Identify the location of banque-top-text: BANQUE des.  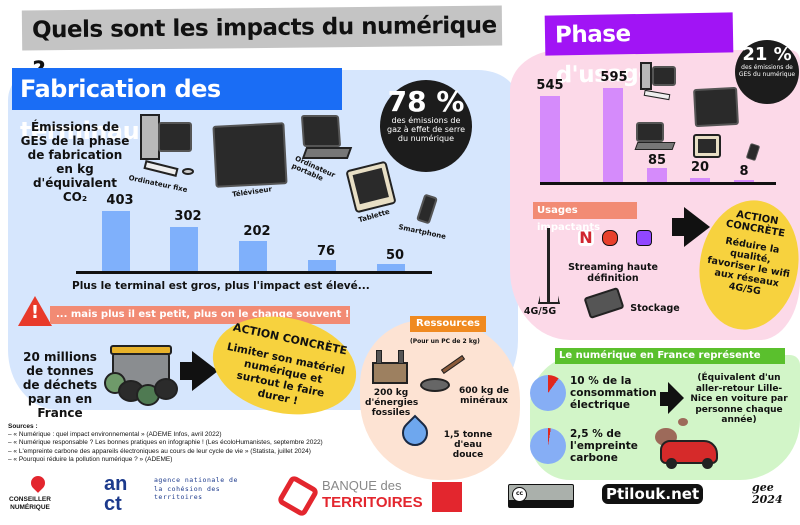
(362, 485).